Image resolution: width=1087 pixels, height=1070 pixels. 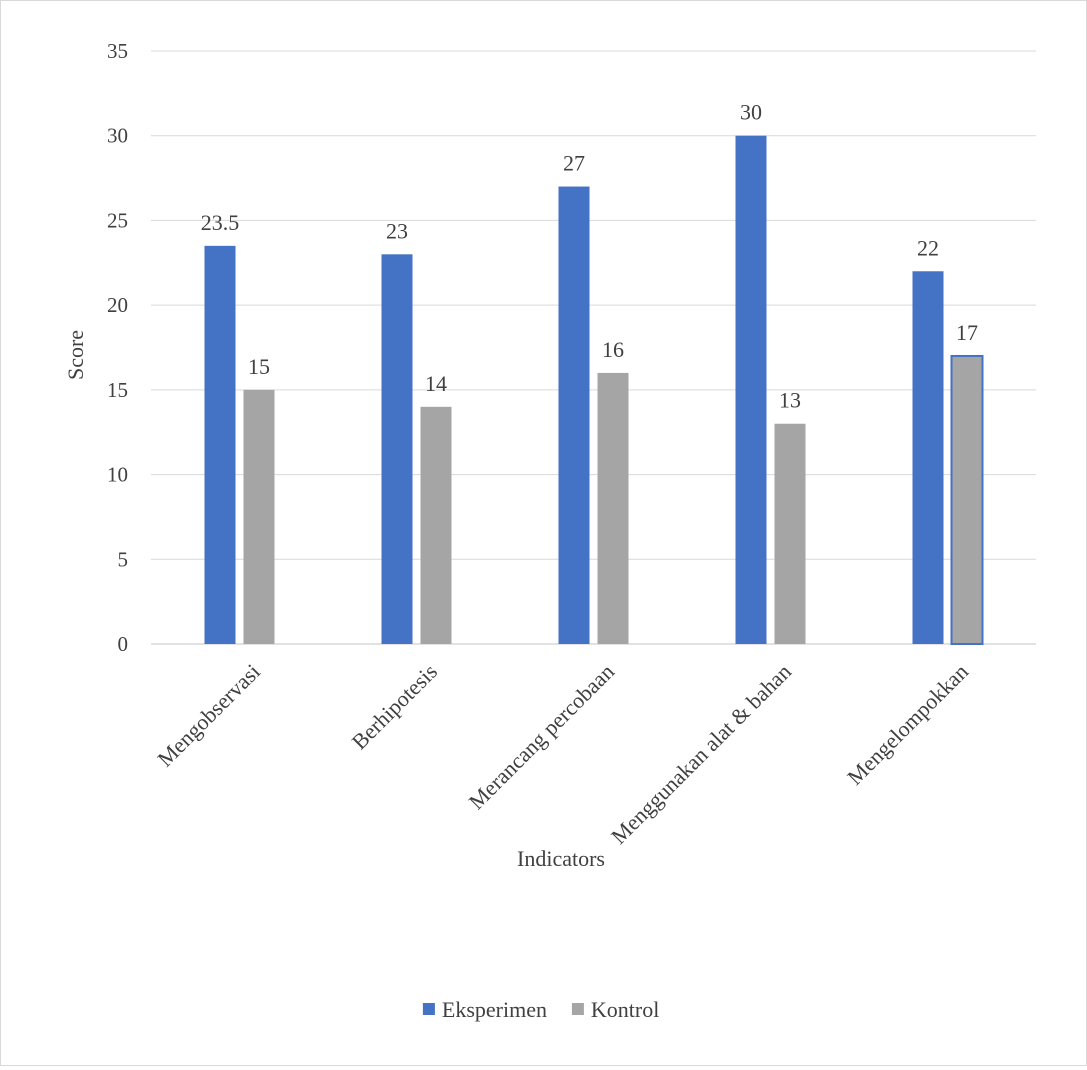 What do you see at coordinates (701, 754) in the screenshot?
I see `x-tick-label: Menggunakan alat & bahan` at bounding box center [701, 754].